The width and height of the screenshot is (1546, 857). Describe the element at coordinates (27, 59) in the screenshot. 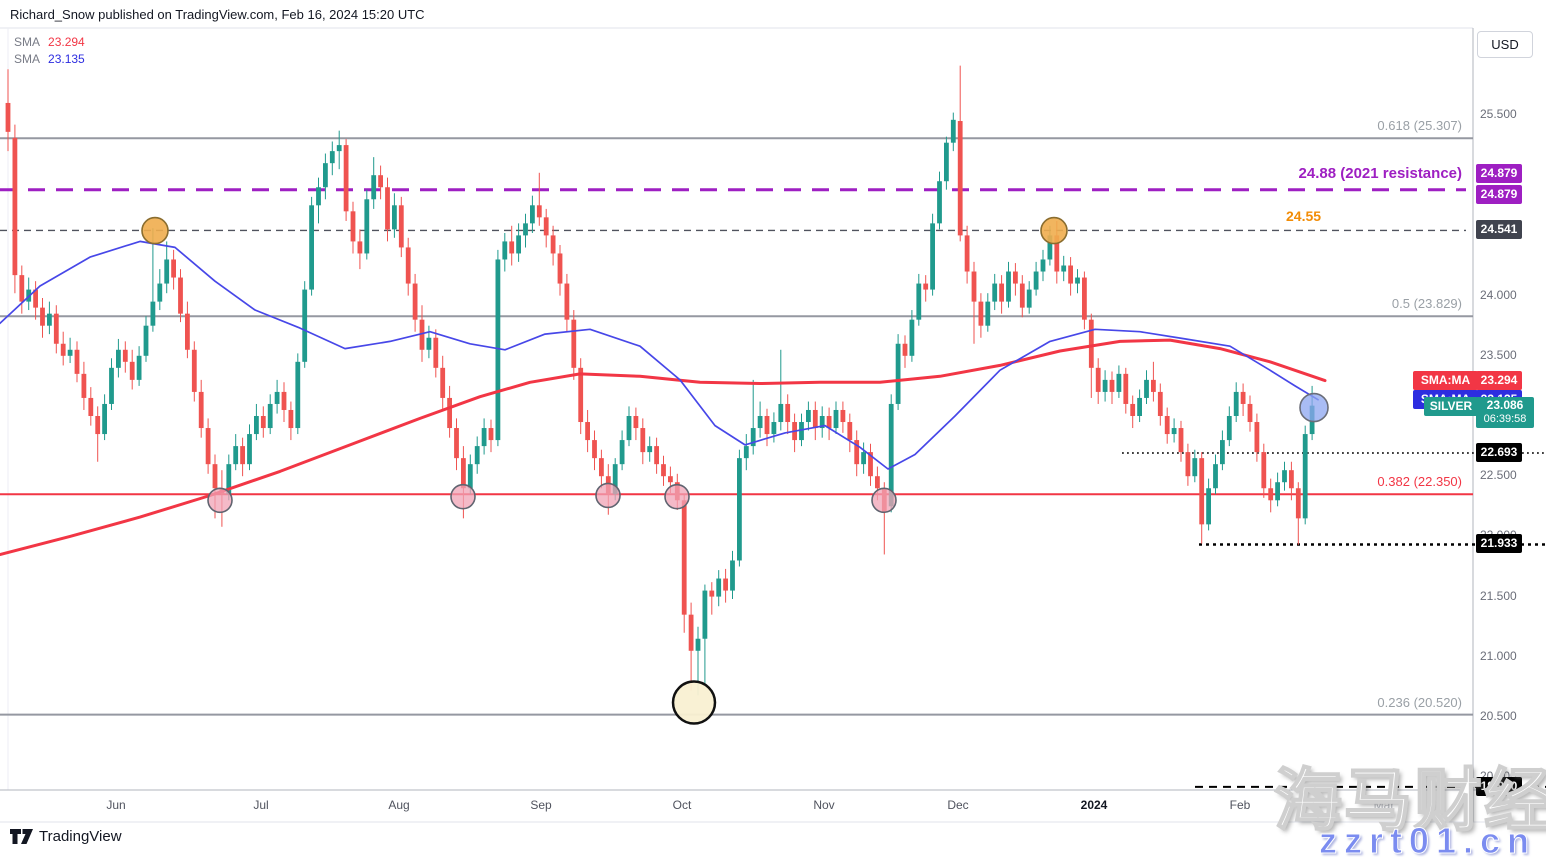

I see `indicator-label: SMA` at that location.